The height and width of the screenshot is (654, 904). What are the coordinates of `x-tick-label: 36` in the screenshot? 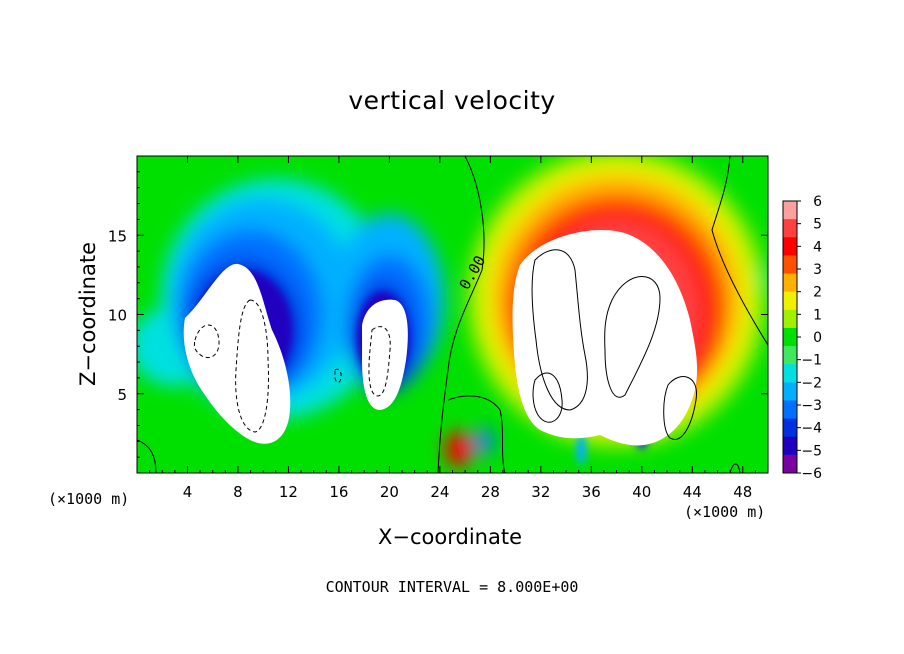 It's located at (591, 492).